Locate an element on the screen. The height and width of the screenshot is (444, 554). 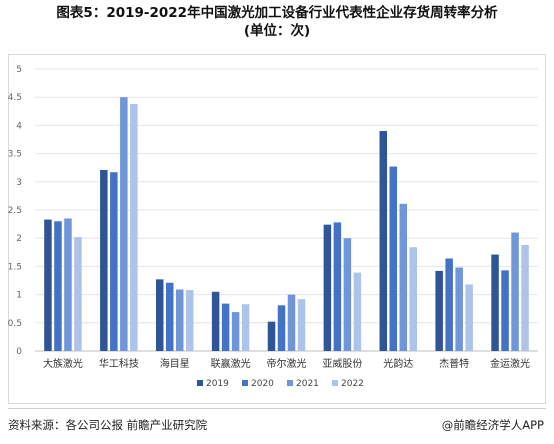
y-tick-label: 4 is located at coordinates (19, 126).